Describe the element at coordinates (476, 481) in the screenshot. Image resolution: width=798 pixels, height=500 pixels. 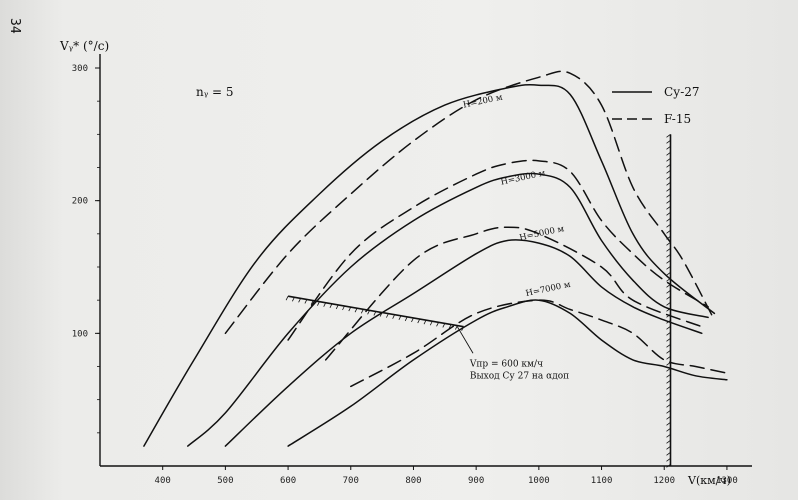
I see `x-tick-label: 900` at that location.